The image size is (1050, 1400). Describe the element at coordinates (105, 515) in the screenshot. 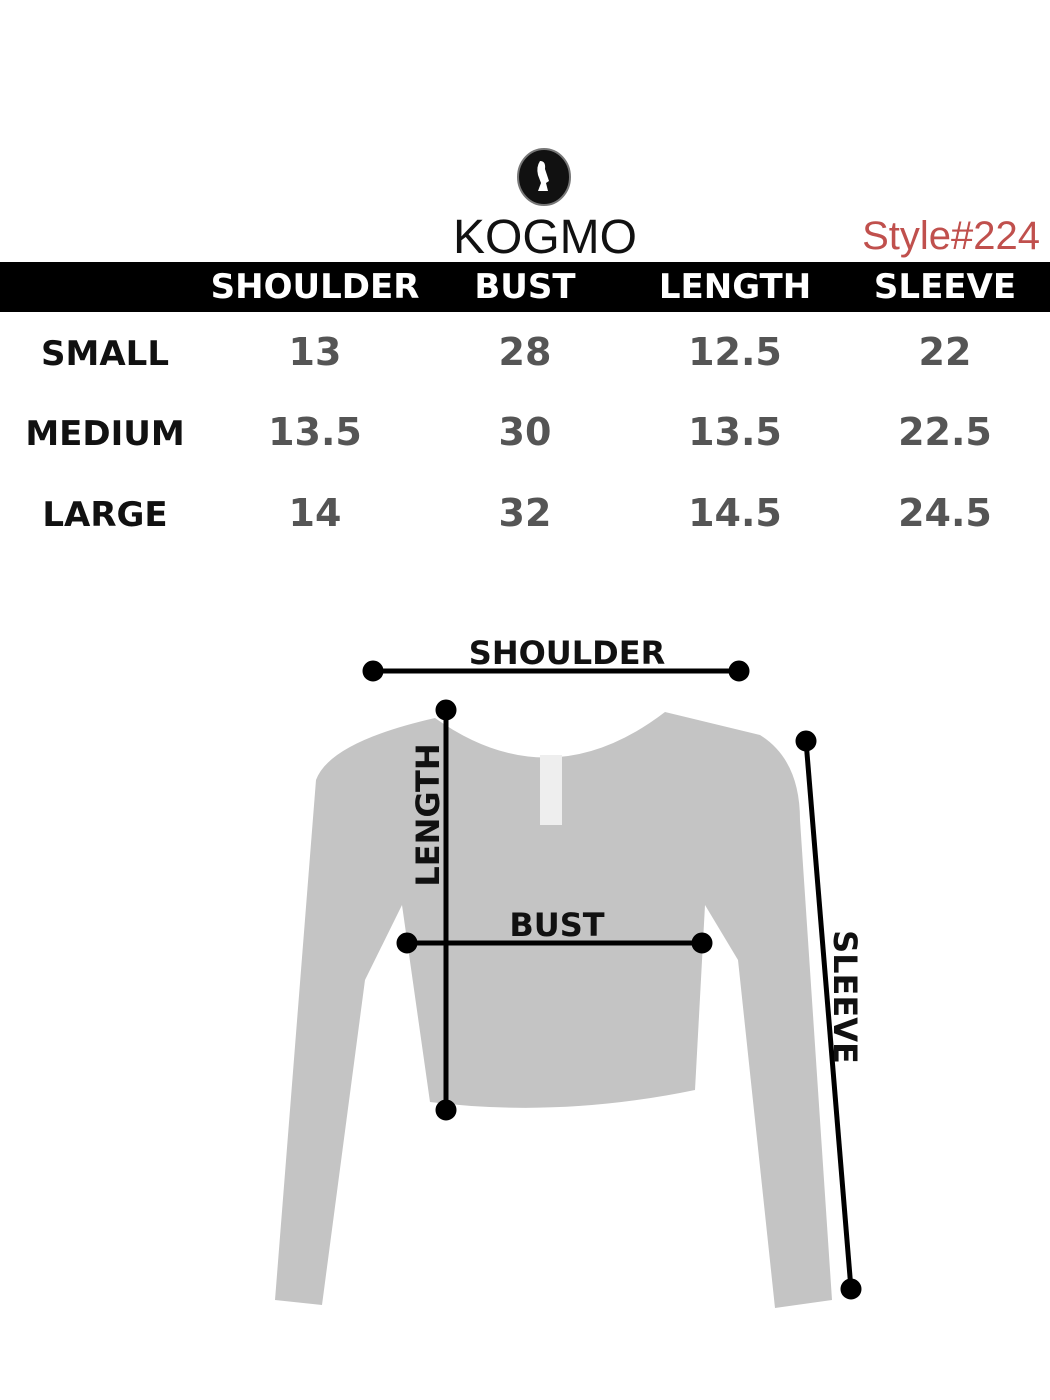

I see `size-label: LARGE` at that location.